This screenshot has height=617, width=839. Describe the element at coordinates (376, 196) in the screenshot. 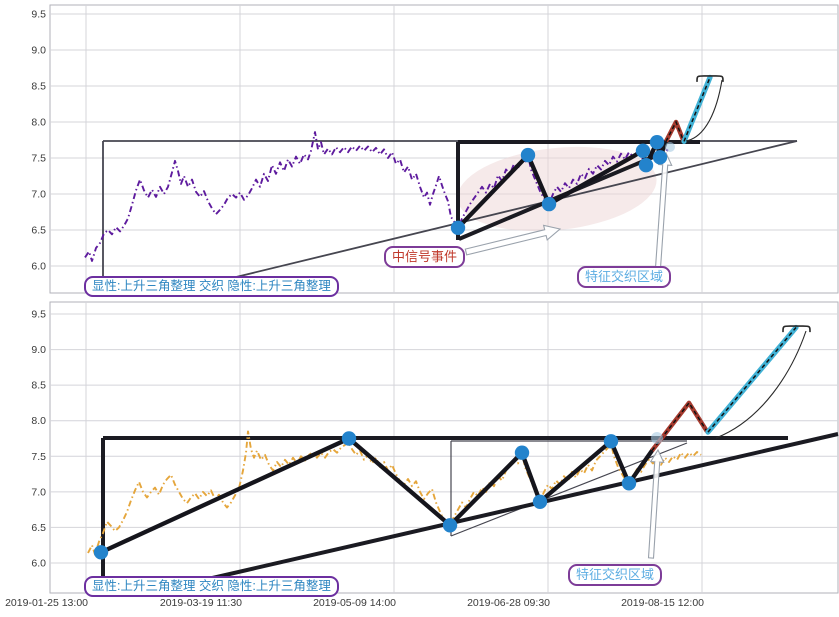

I see `price-series-purple` at that location.